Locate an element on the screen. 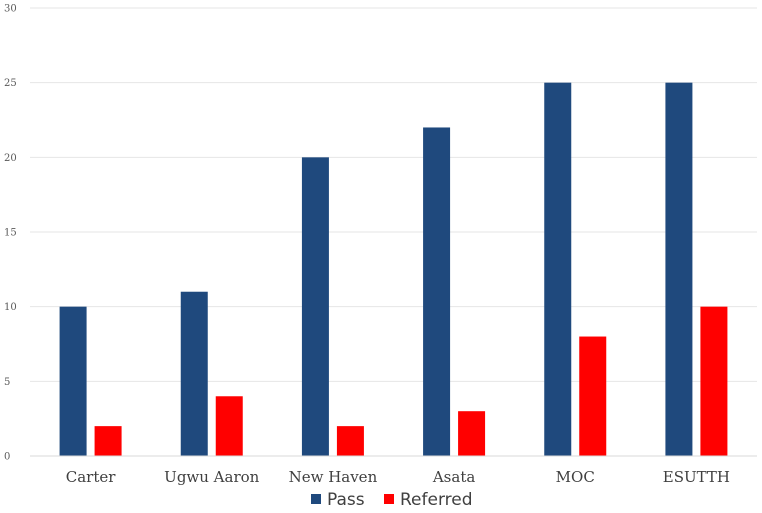 The image size is (762, 513). y-tick-label-15: 15 is located at coordinates (10, 233).